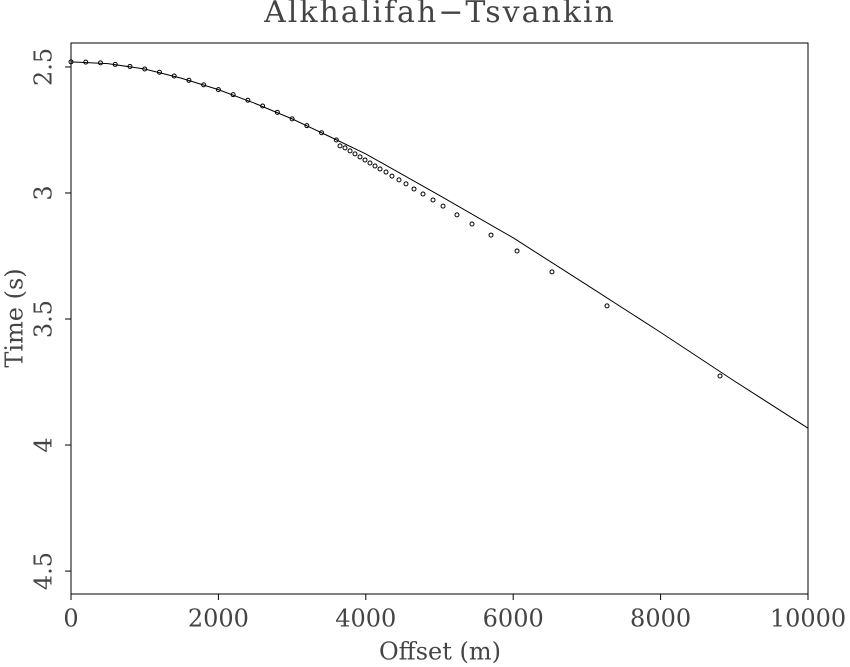  I want to click on y-tick-label: 2.5, so click(44, 67).